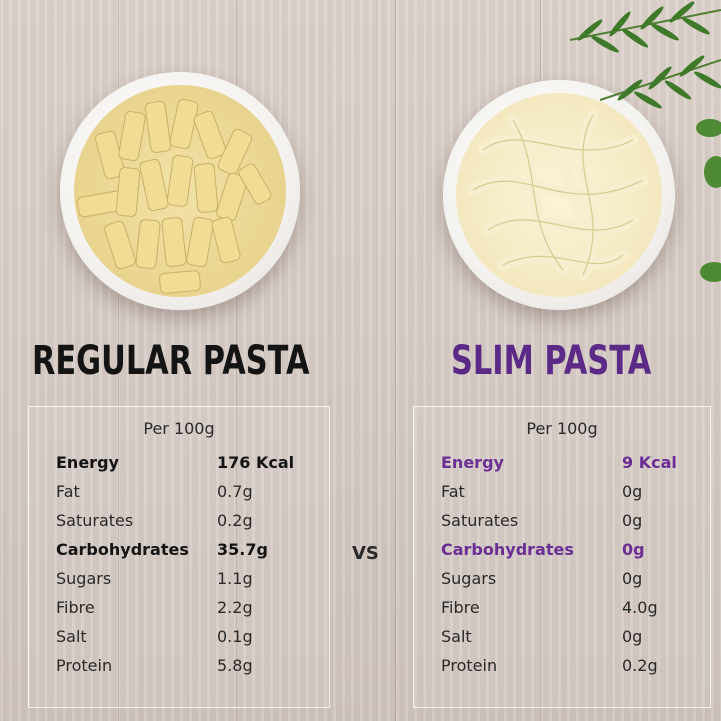 The width and height of the screenshot is (721, 721). What do you see at coordinates (562, 640) in the screenshot?
I see `nutrition-row-salt: Salt 0g` at bounding box center [562, 640].